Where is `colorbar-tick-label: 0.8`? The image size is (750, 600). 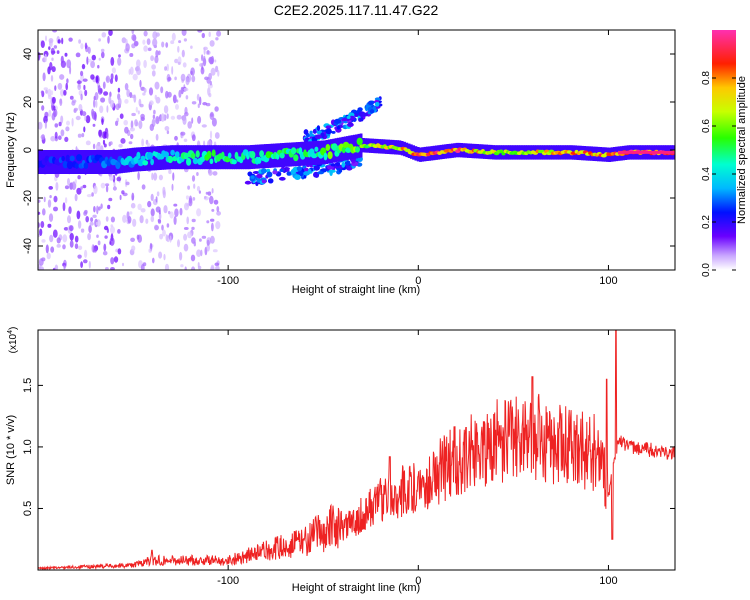 colorbar-tick-label: 0.8 is located at coordinates (706, 78).